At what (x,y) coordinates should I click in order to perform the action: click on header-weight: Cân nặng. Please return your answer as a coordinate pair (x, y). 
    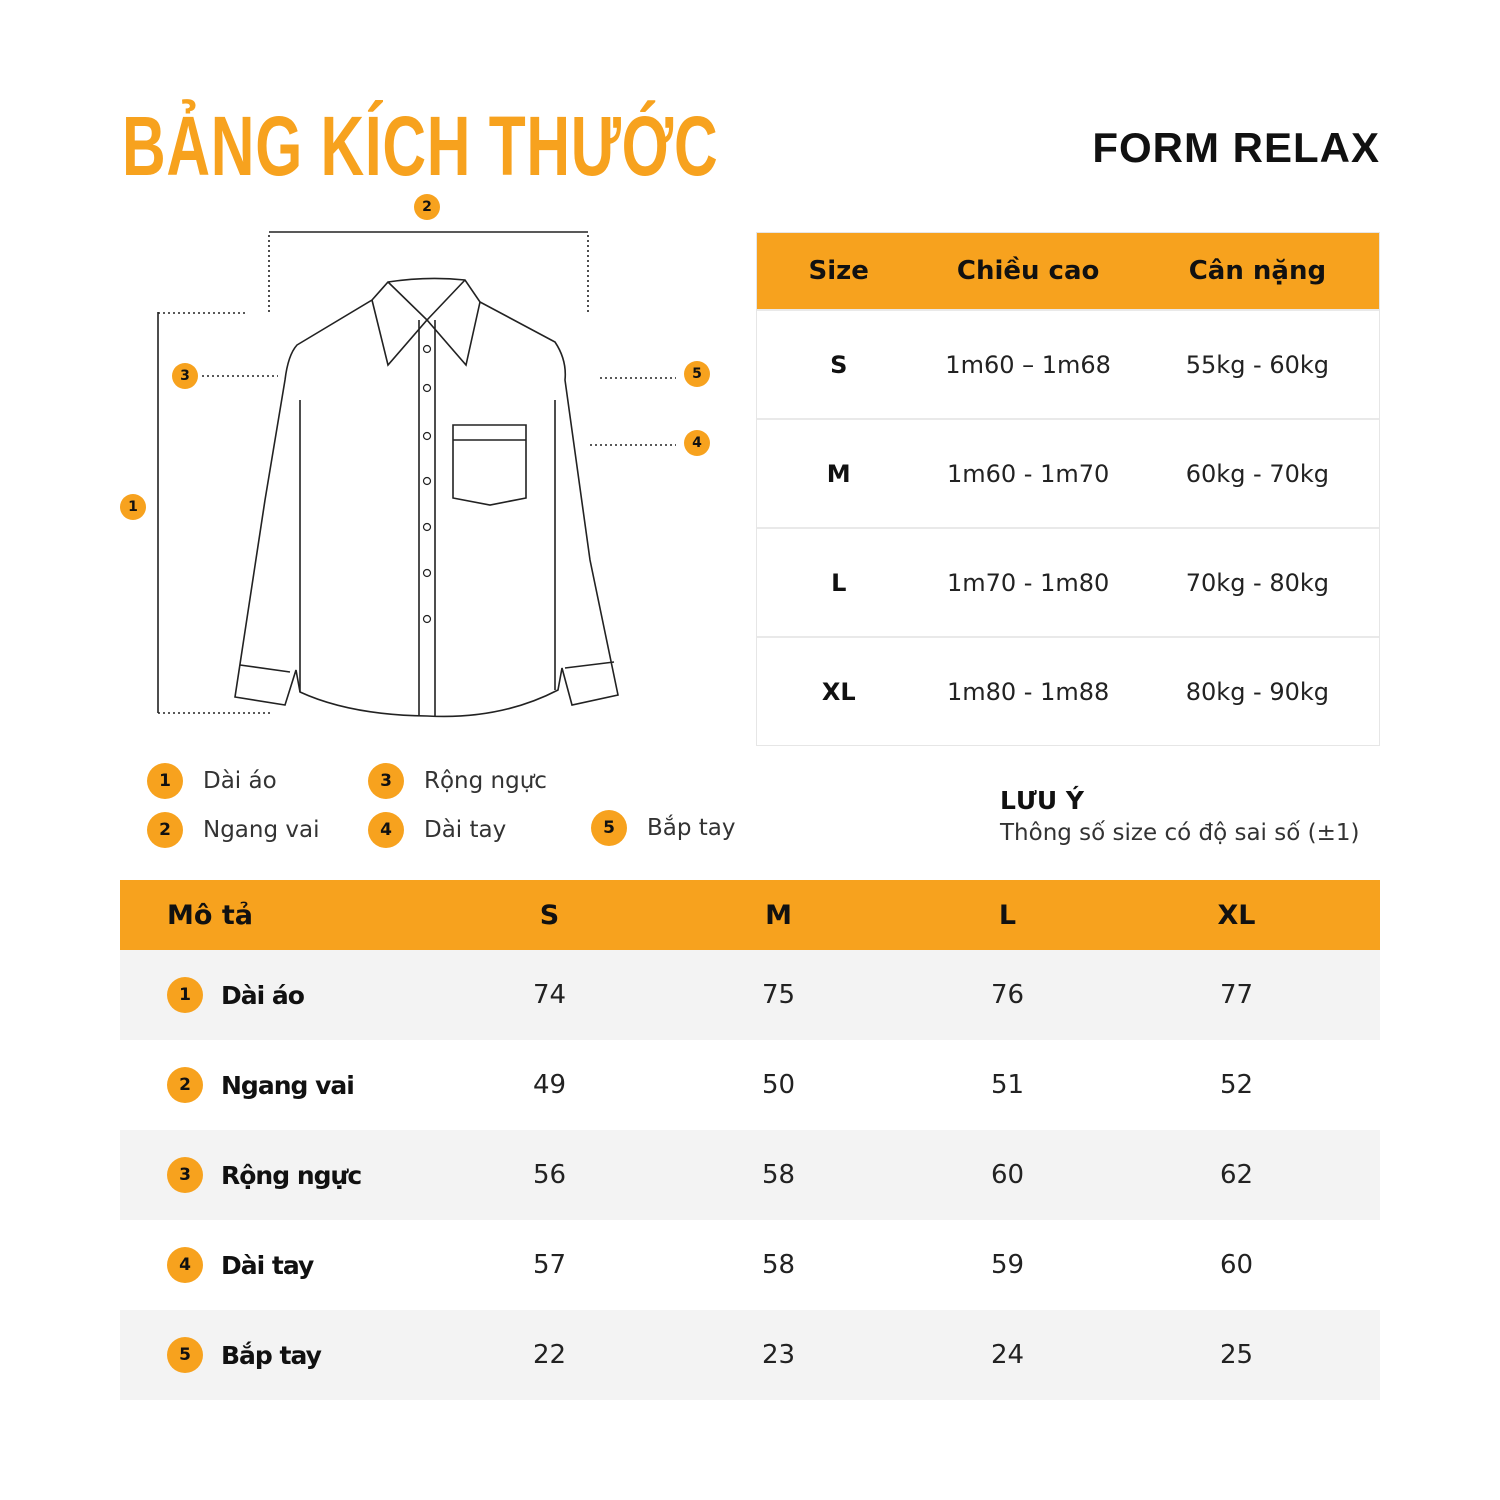
    Looking at the image, I should click on (1257, 271).